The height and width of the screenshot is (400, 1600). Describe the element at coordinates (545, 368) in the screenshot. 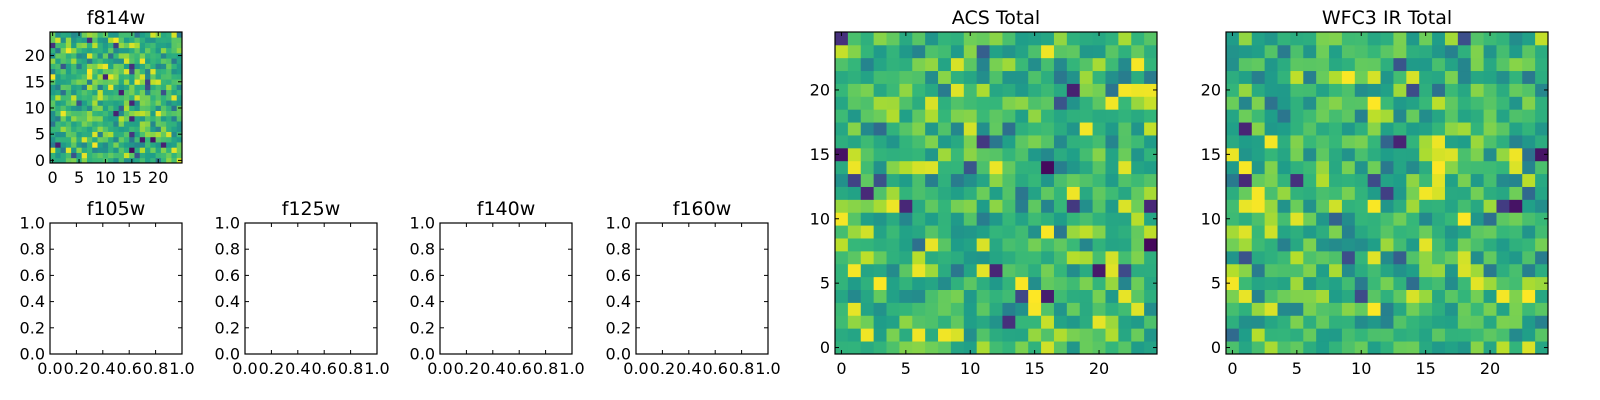

I see `x-tick-label: 0.8` at that location.